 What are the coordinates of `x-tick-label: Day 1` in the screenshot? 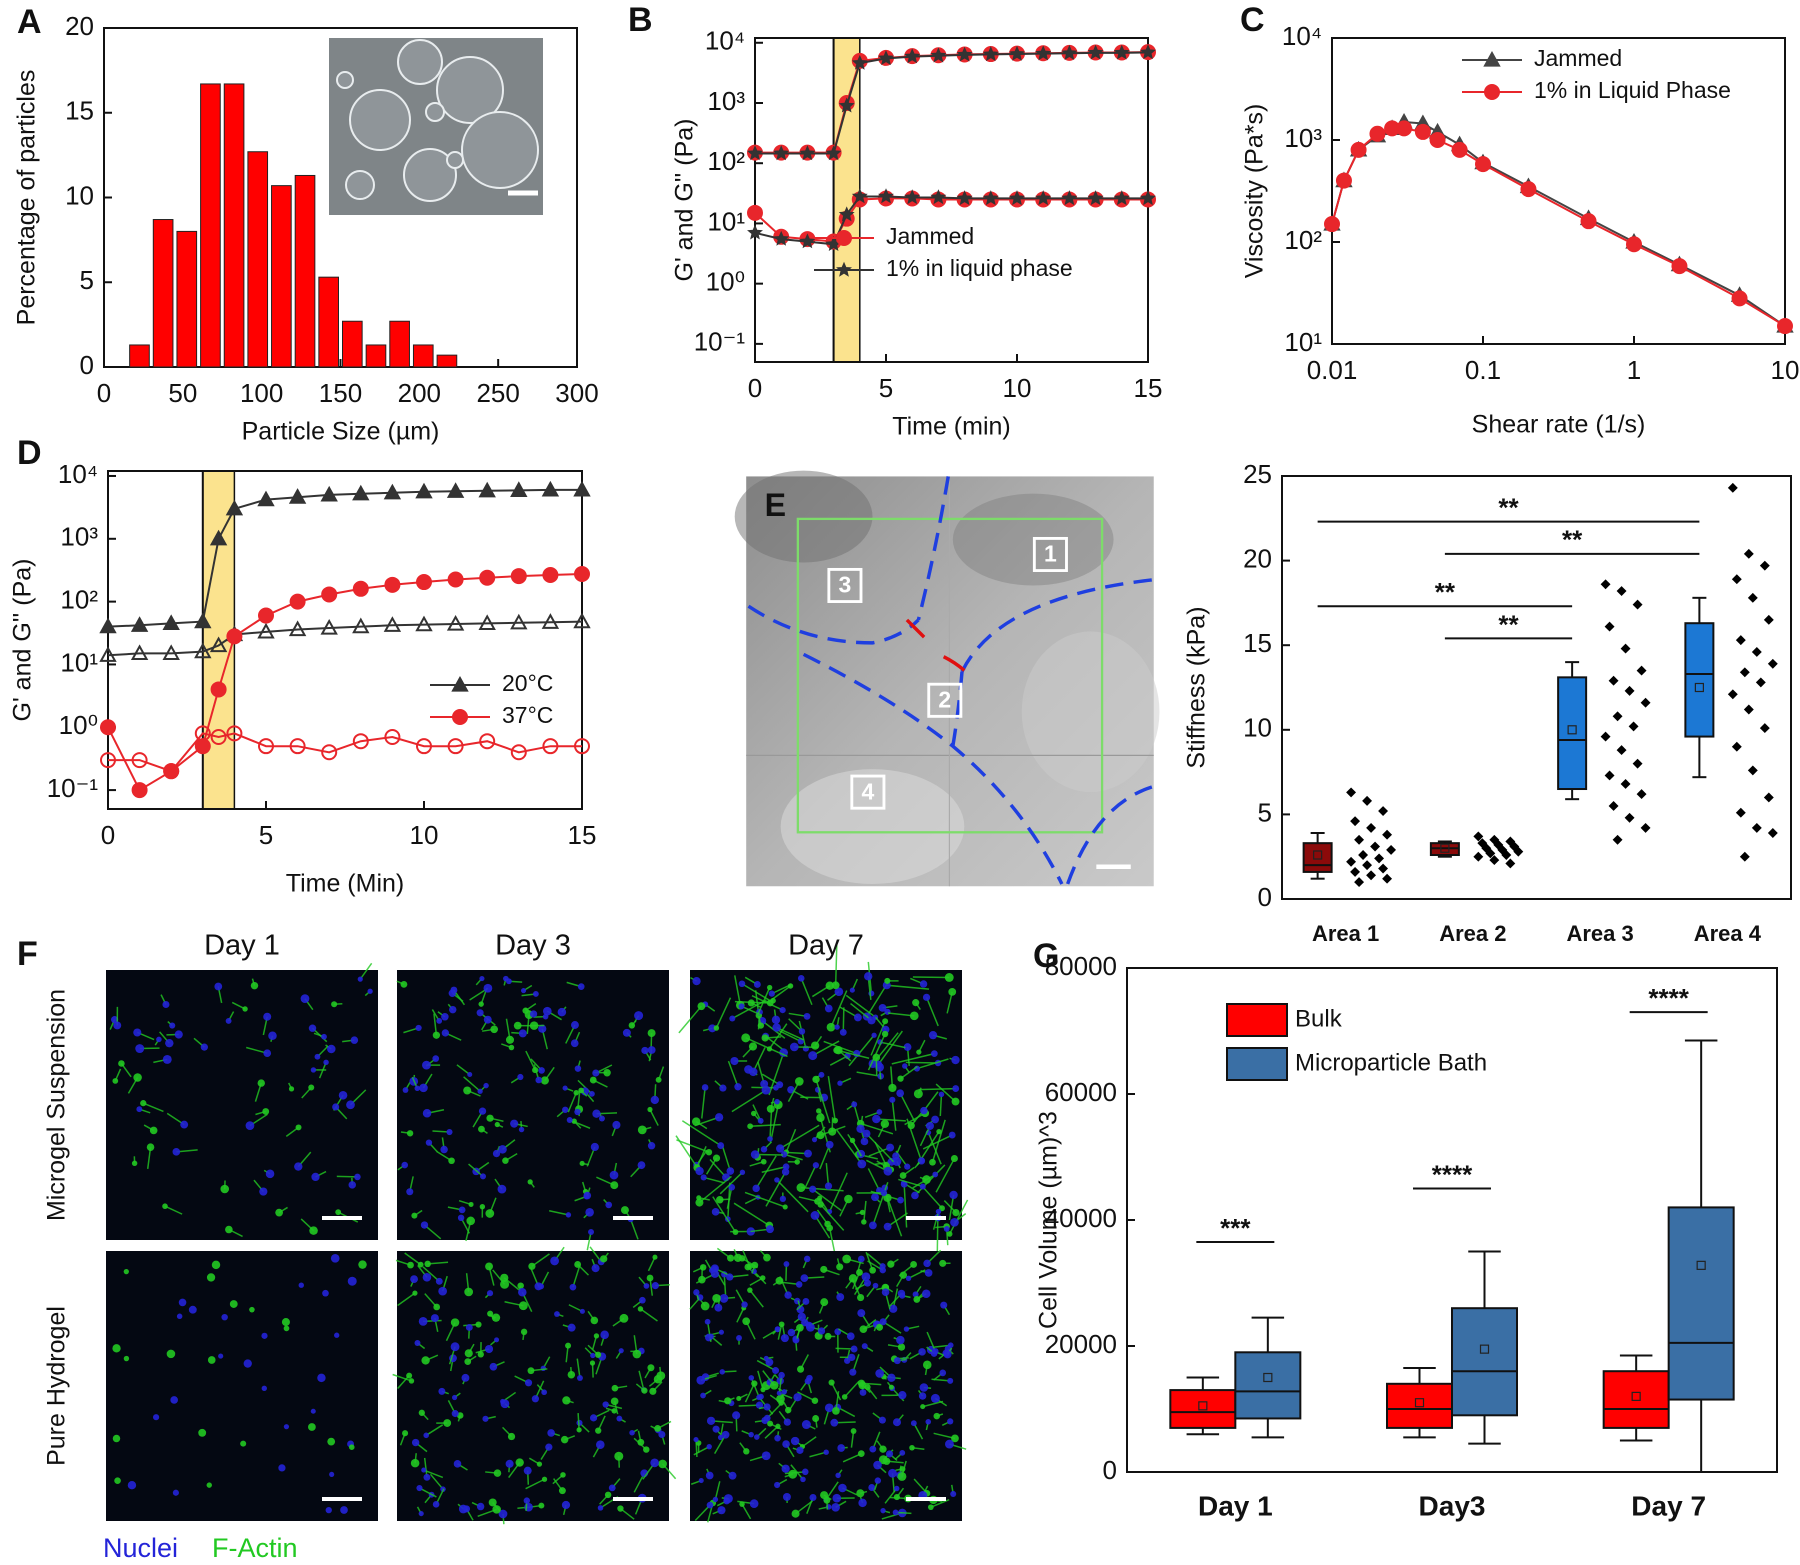 It's located at (1235, 1505).